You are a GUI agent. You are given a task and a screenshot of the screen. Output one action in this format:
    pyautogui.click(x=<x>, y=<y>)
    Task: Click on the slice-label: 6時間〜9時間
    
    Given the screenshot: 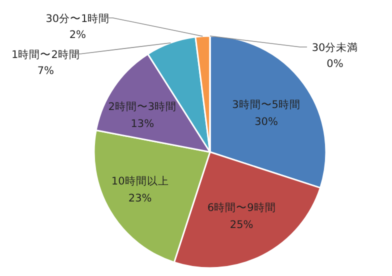 What is the action you would take?
    pyautogui.click(x=241, y=207)
    